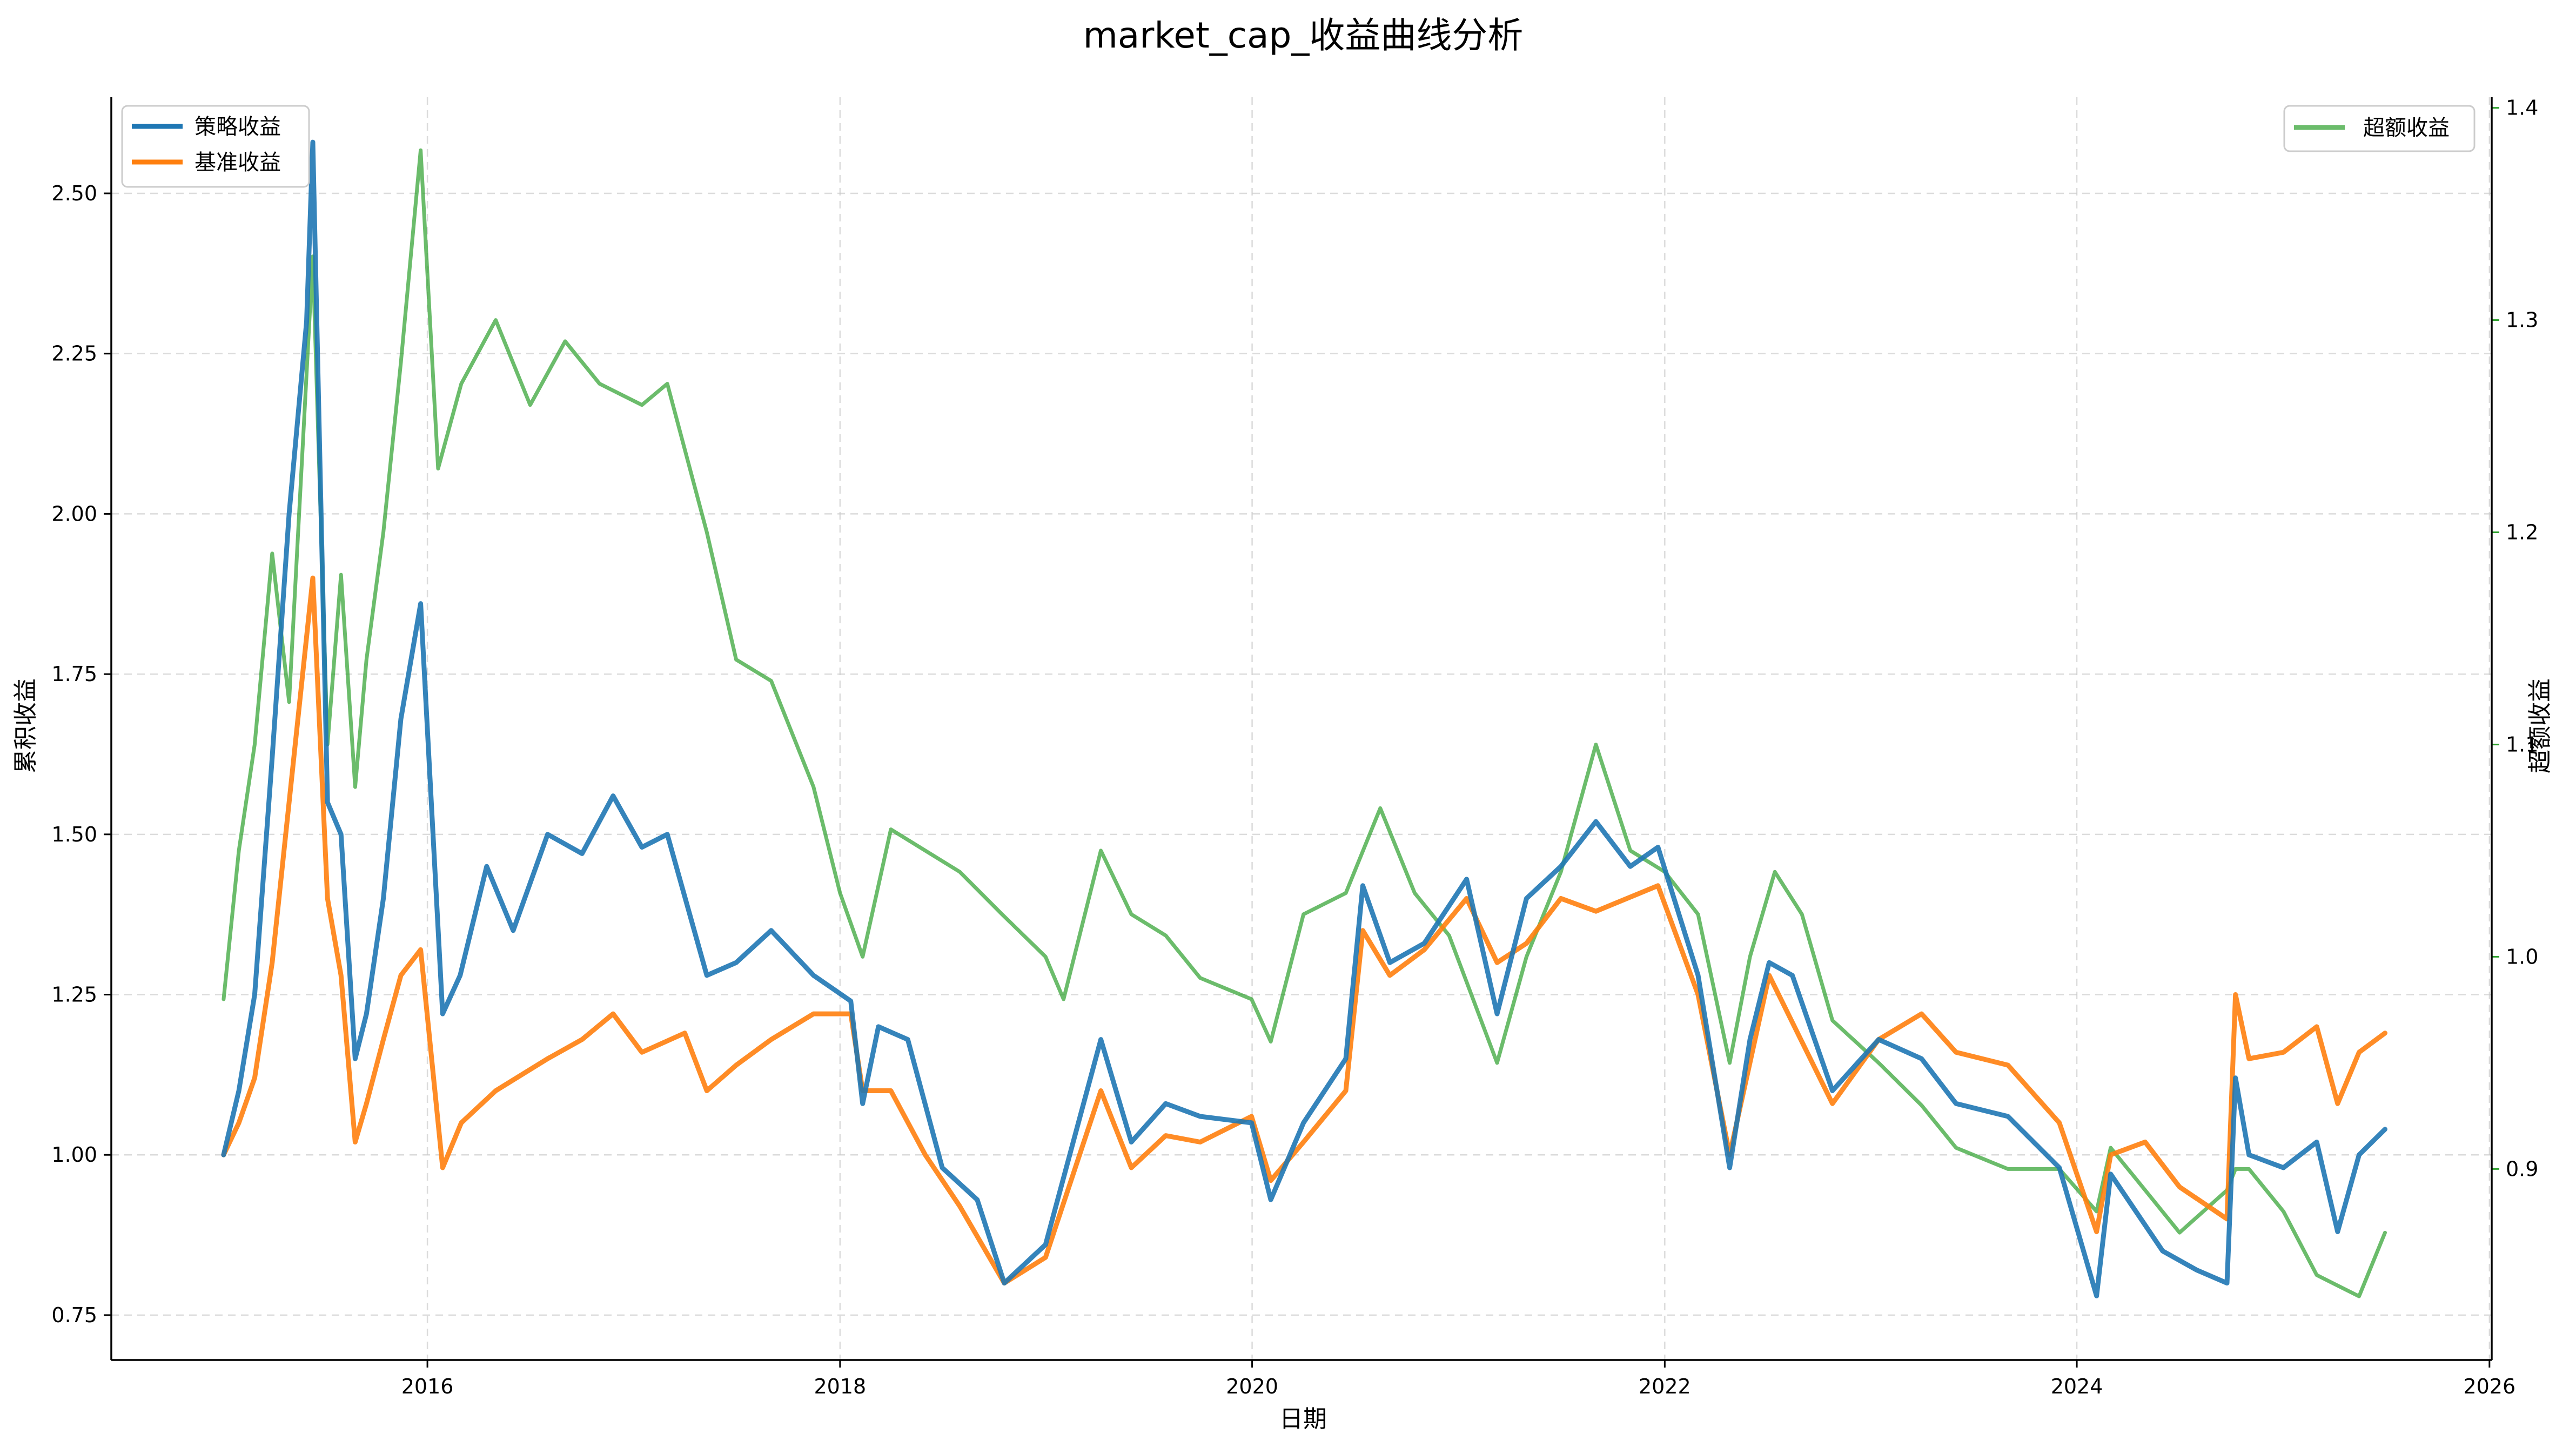  I want to click on y-tick-label-left: 2.00, so click(74, 514).